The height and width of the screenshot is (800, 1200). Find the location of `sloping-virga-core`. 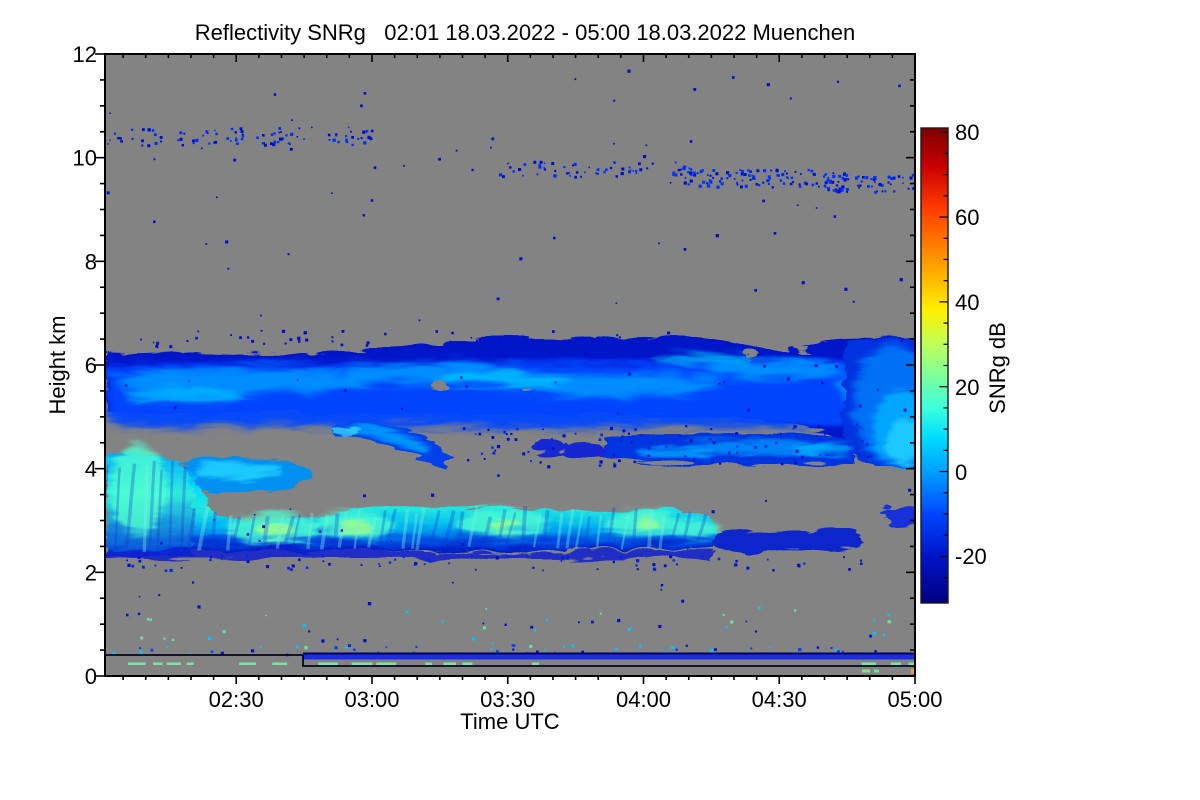

sloping-virga-core is located at coordinates (380, 436).